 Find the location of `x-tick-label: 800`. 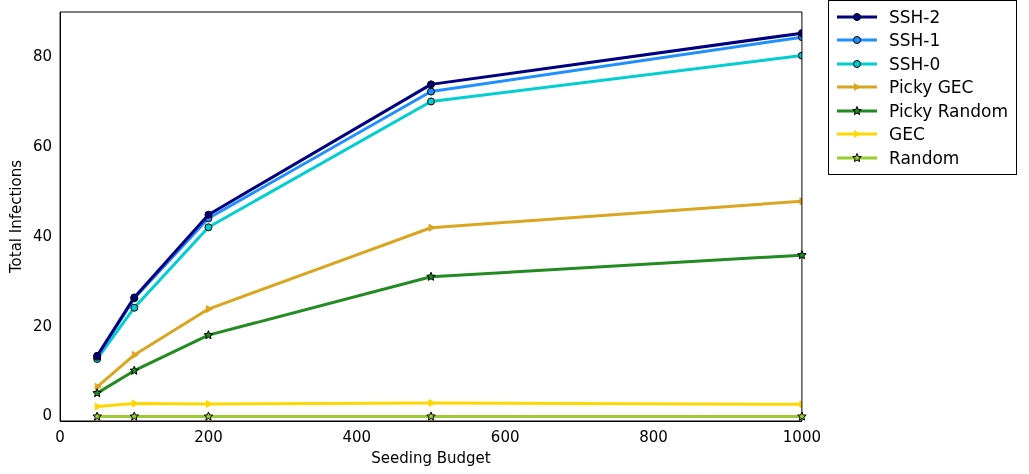

x-tick-label: 800 is located at coordinates (653, 436).